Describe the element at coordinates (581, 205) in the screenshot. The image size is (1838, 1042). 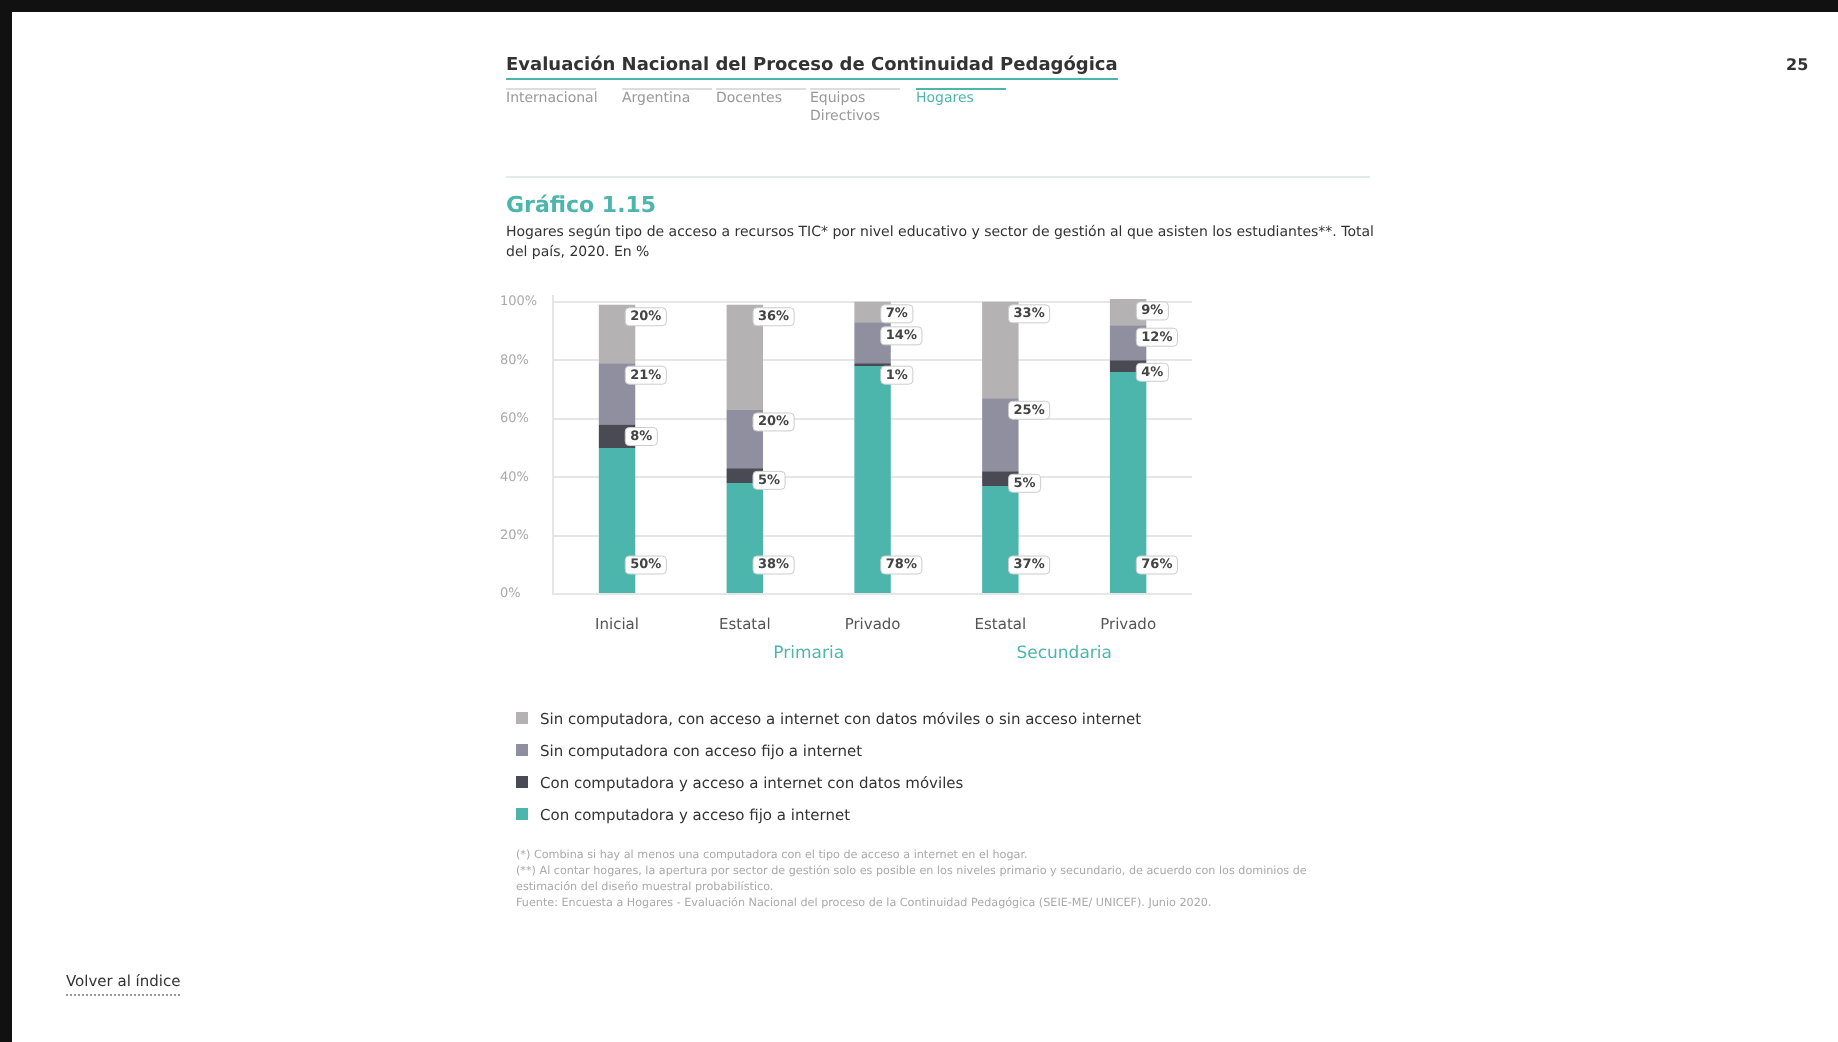
I see `chart-title: Gráfico 1.15` at that location.